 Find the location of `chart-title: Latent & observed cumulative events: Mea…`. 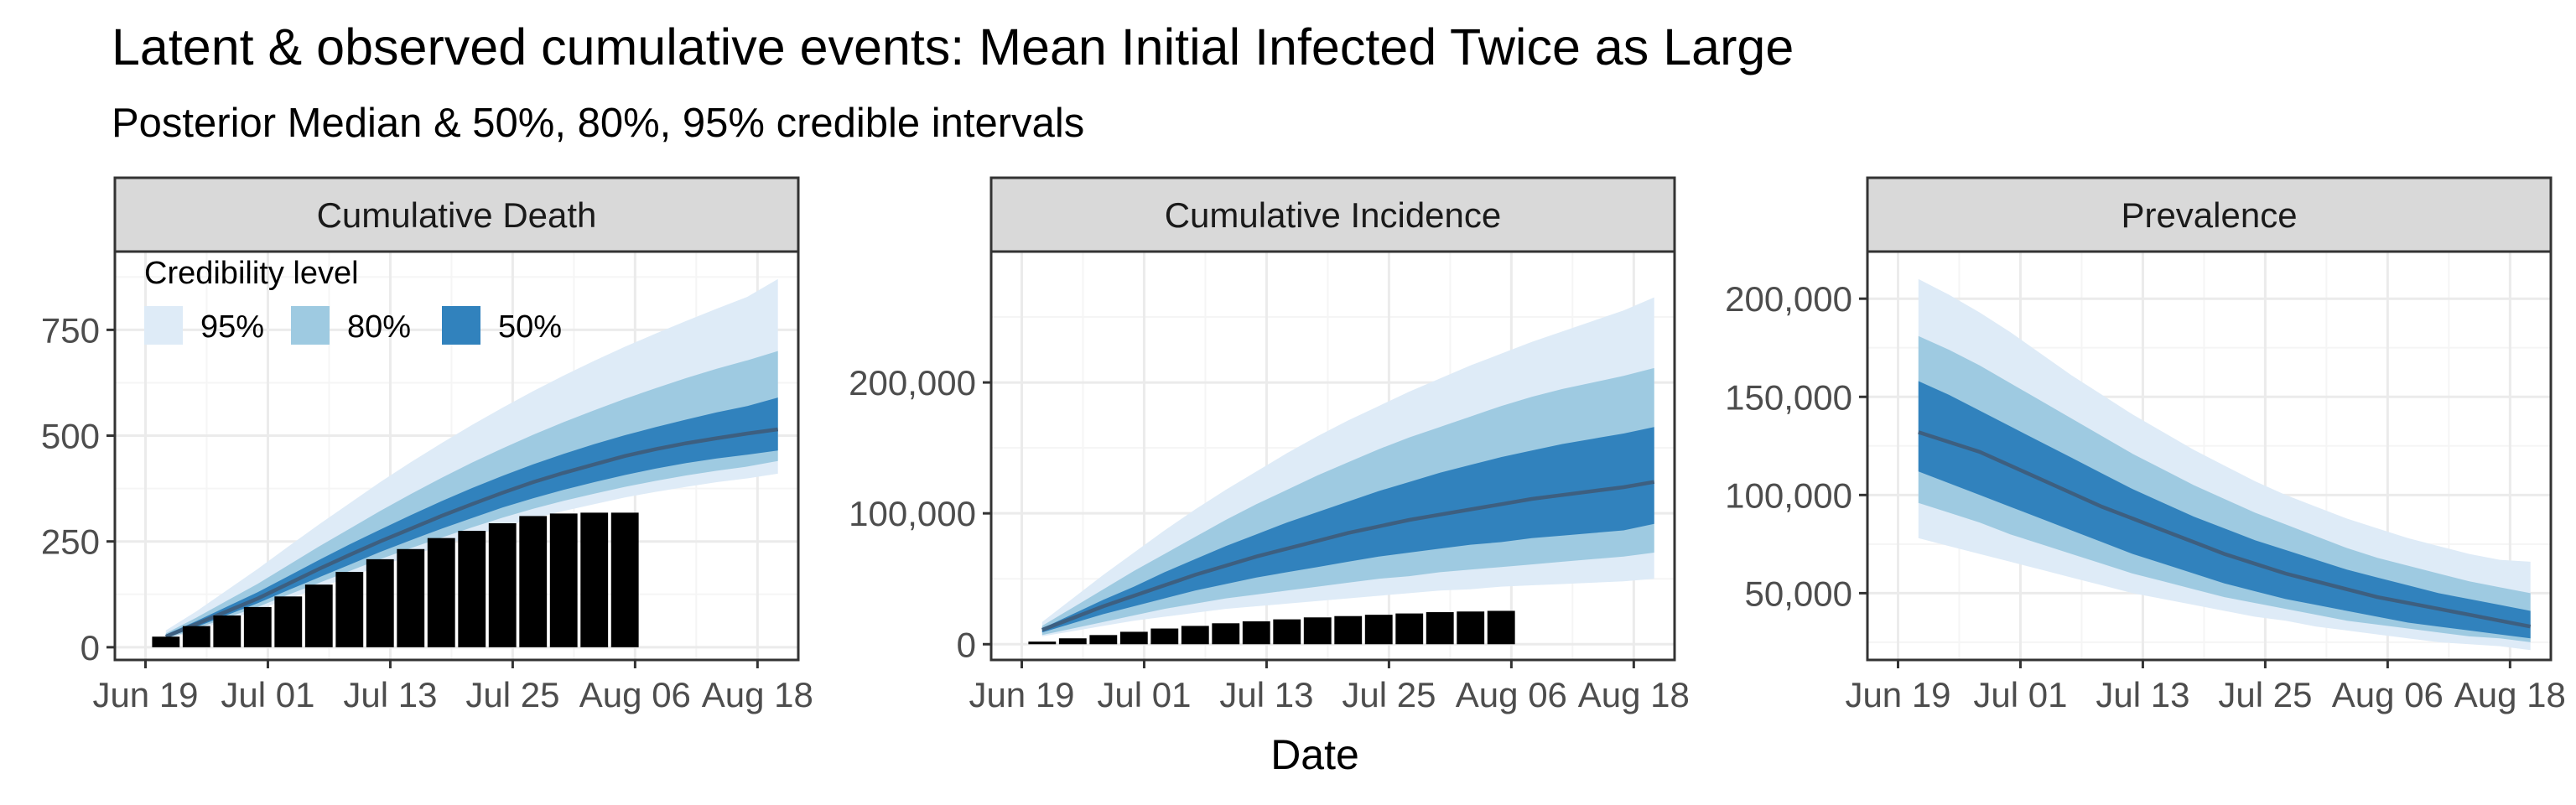

chart-title: Latent & observed cumulative events: Mea… is located at coordinates (953, 46).